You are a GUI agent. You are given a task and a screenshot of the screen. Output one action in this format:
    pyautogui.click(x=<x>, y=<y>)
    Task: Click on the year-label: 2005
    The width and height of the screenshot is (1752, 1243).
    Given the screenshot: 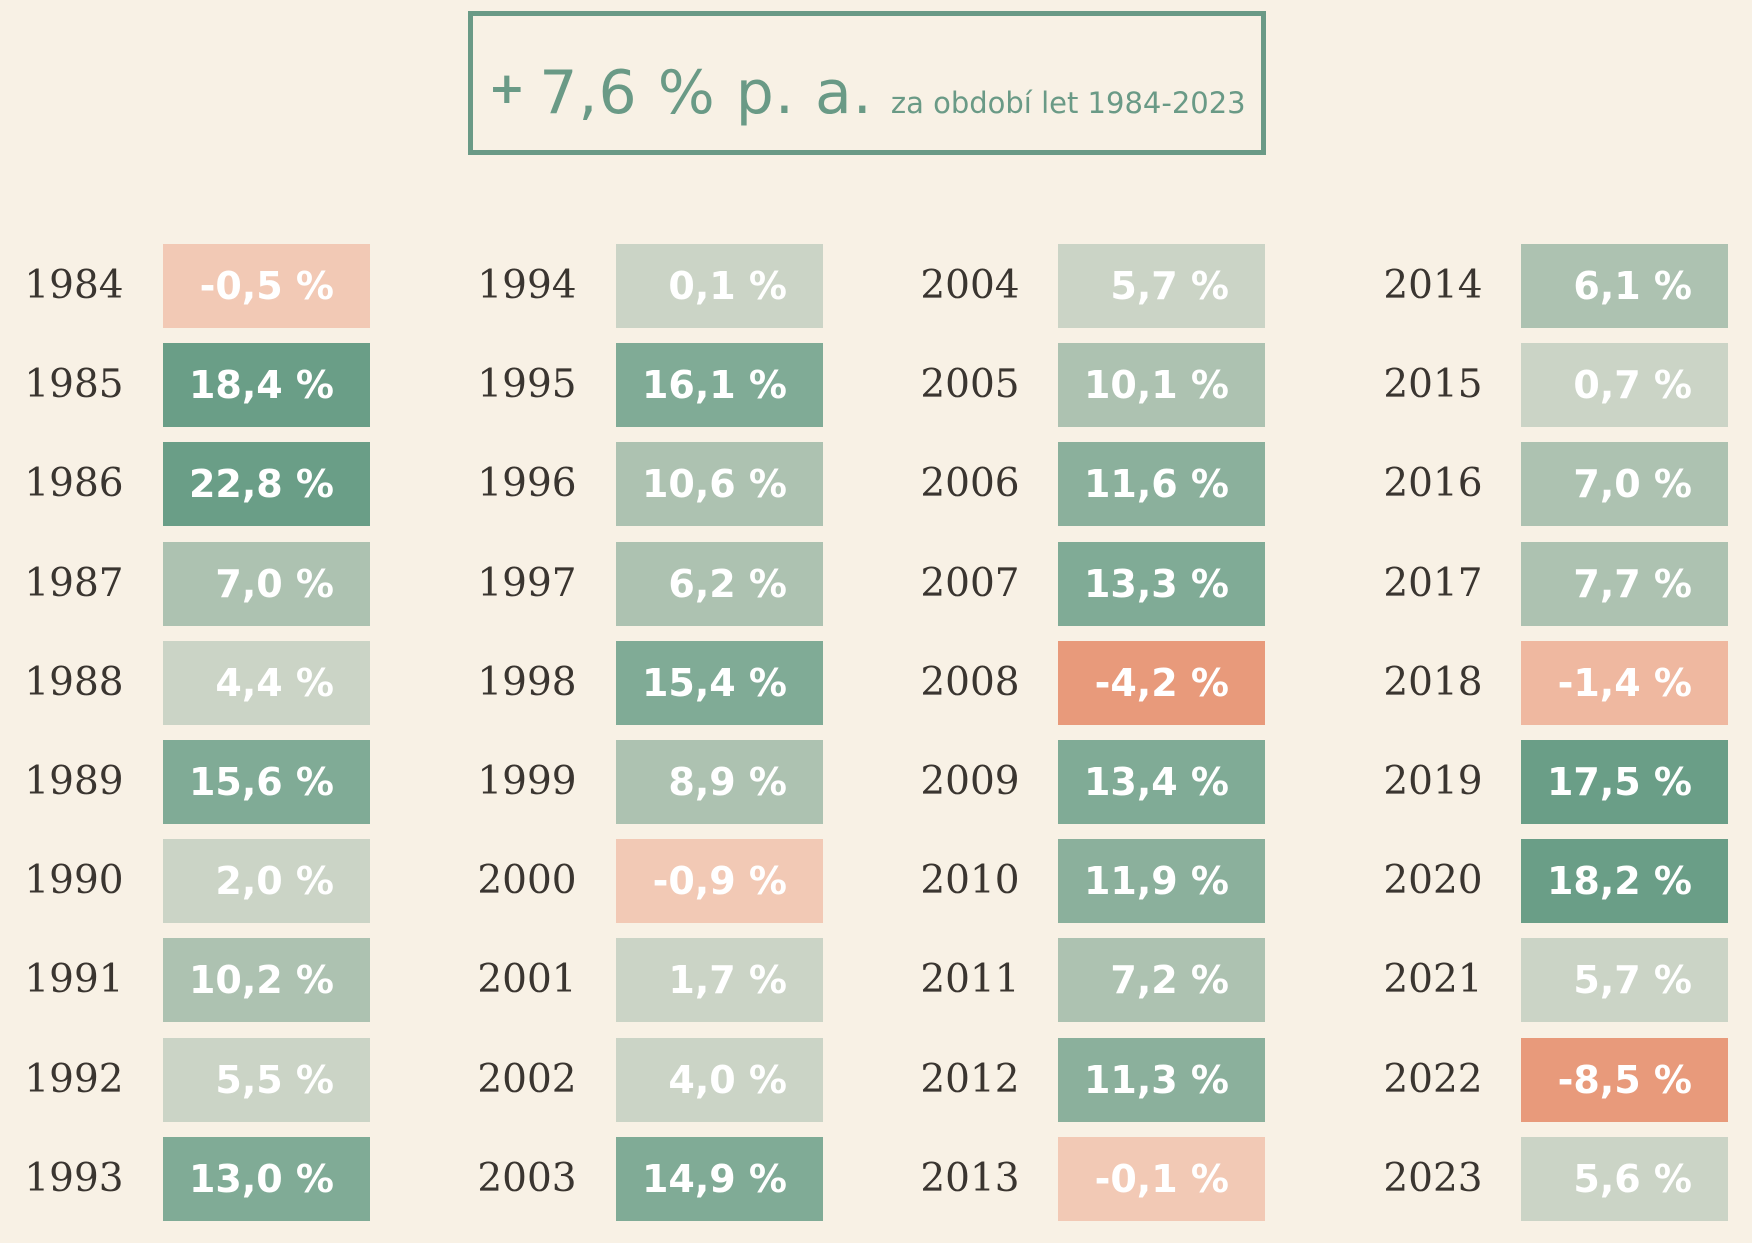 What is the action you would take?
    pyautogui.click(x=970, y=384)
    